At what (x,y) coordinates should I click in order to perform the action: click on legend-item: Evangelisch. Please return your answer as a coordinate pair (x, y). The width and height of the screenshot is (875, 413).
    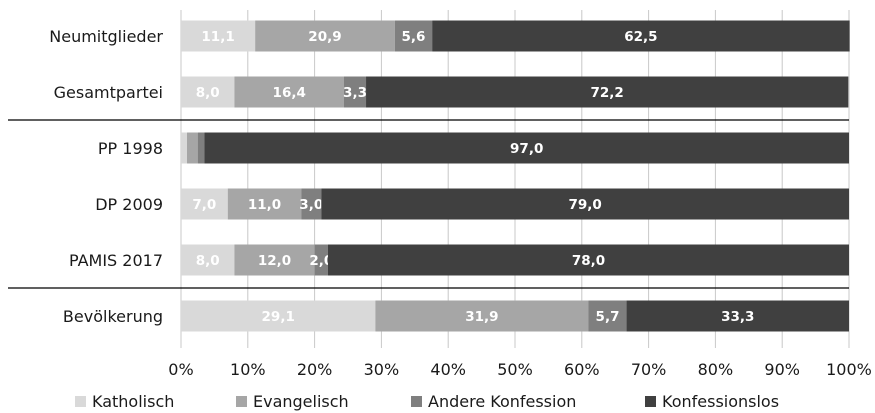
    Looking at the image, I should click on (292, 401).